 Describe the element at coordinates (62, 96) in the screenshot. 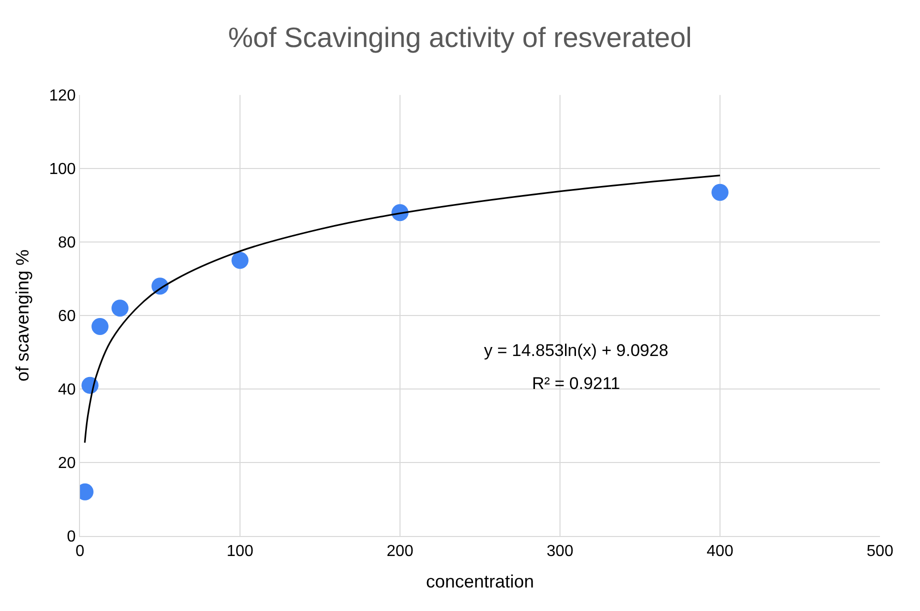

I see `y-tick-label: 120` at that location.